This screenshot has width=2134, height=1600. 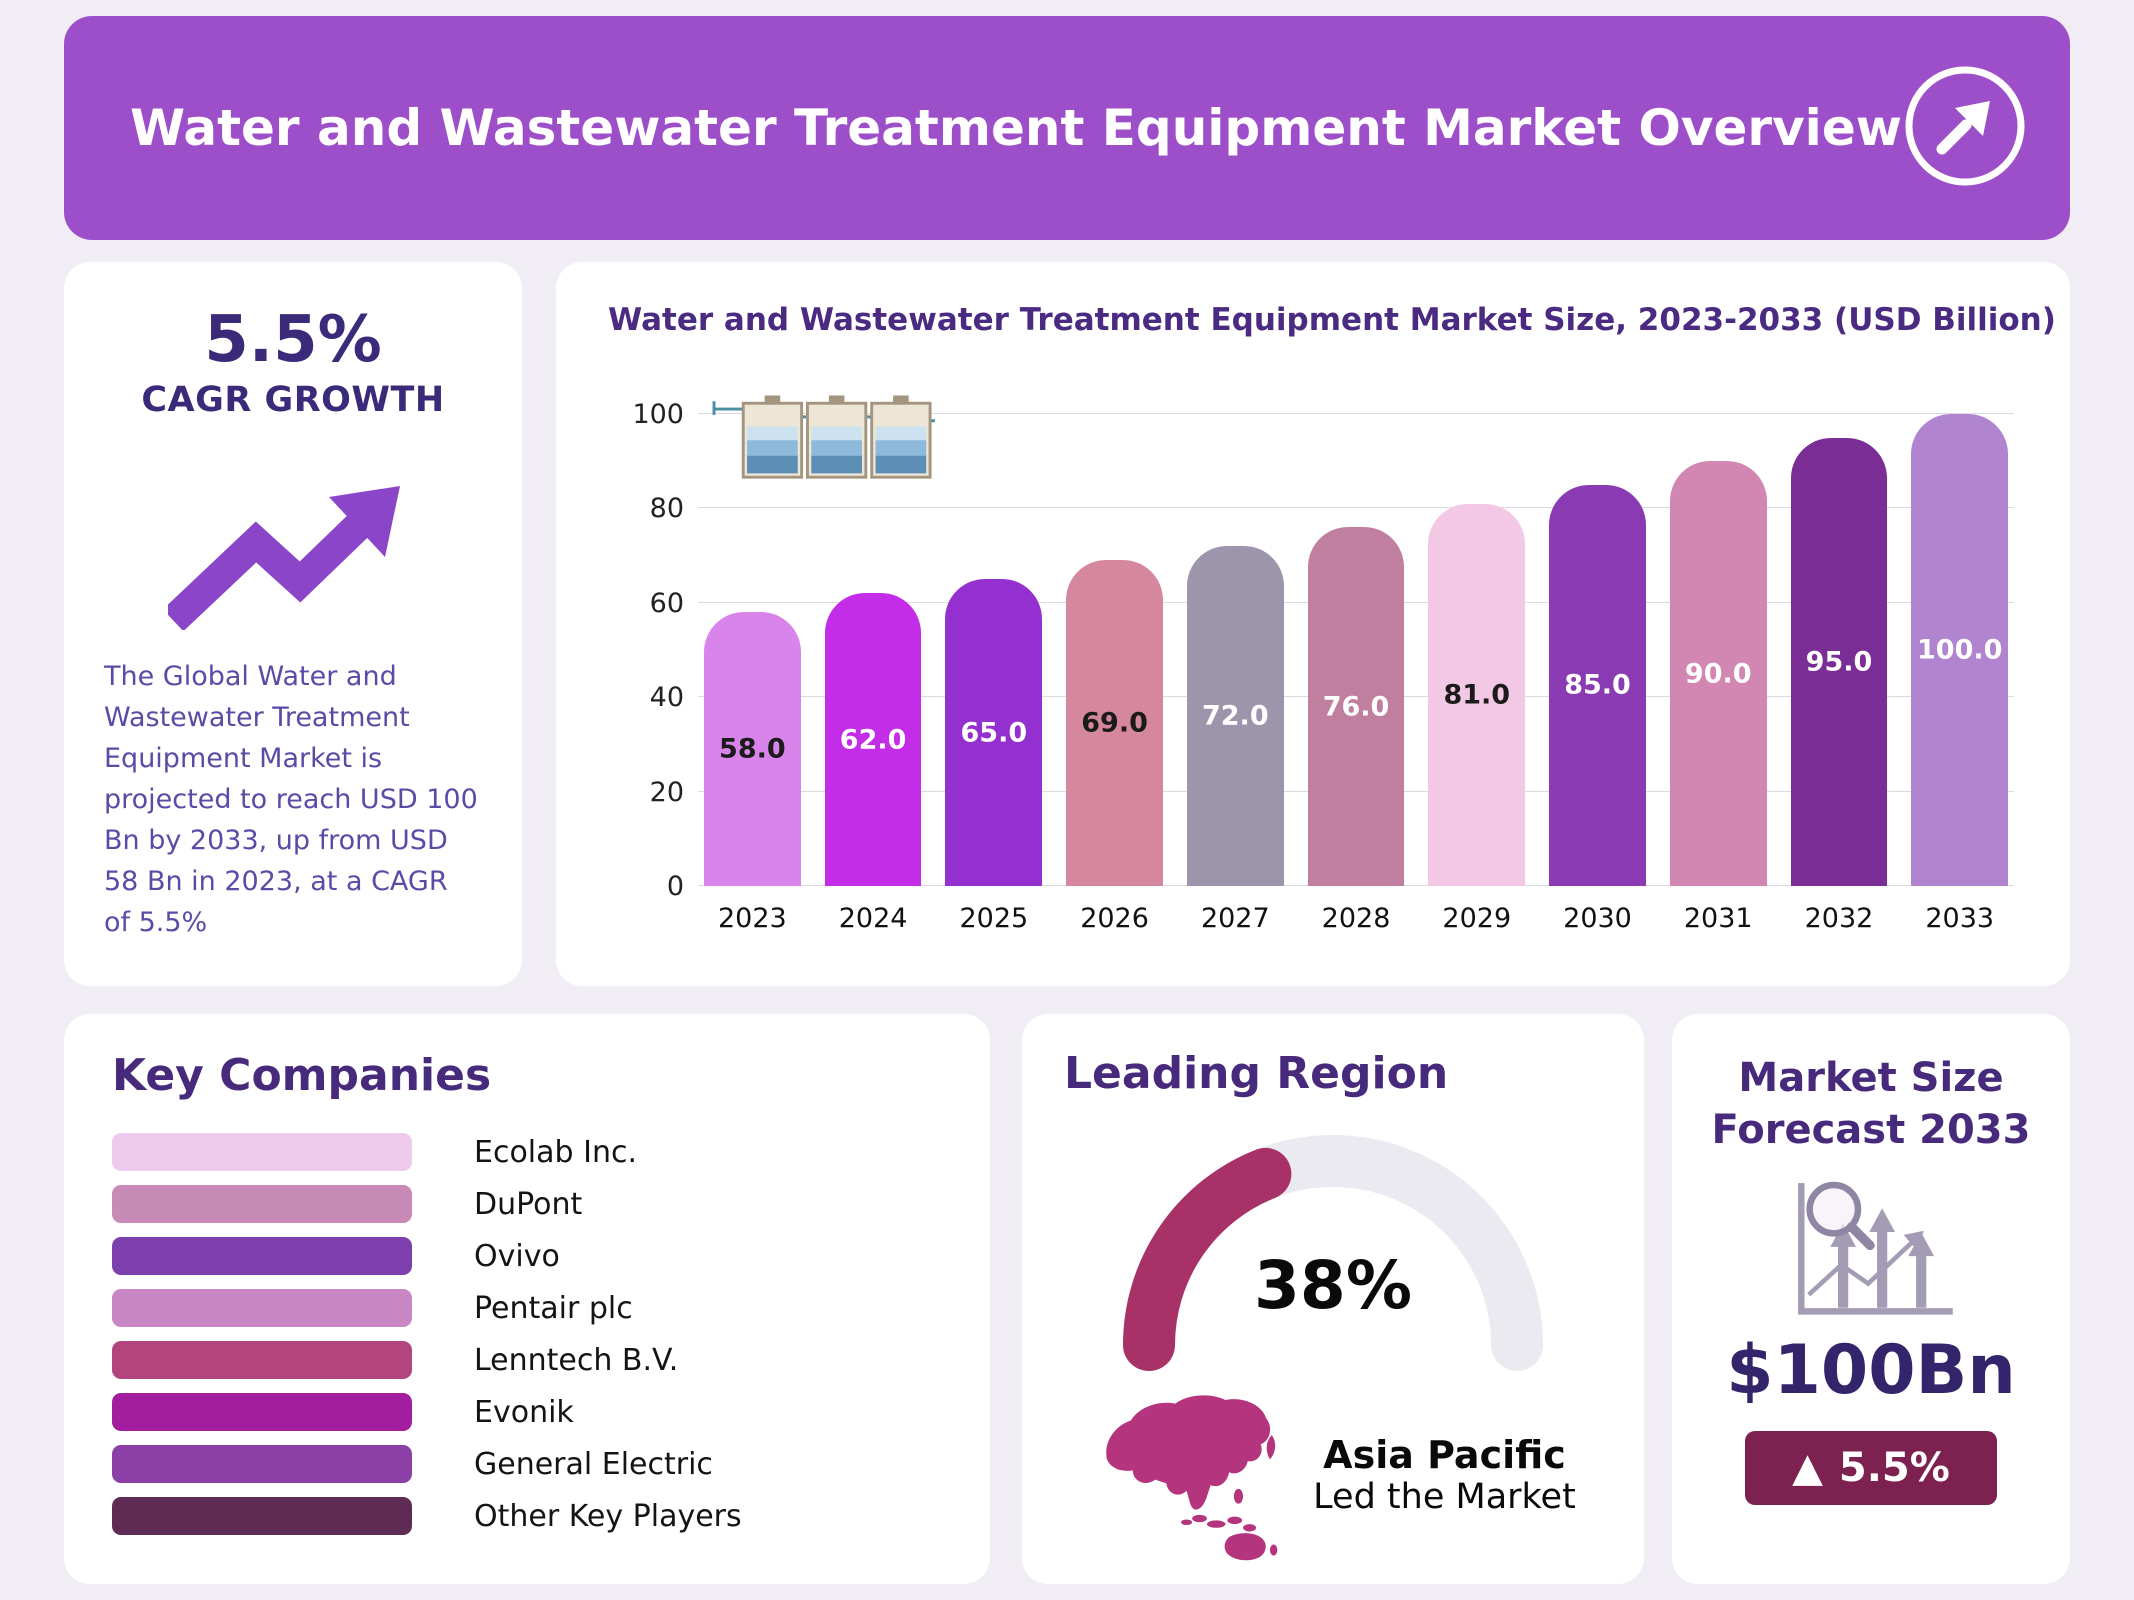 What do you see at coordinates (593, 1464) in the screenshot?
I see `company-name: General Electric` at bounding box center [593, 1464].